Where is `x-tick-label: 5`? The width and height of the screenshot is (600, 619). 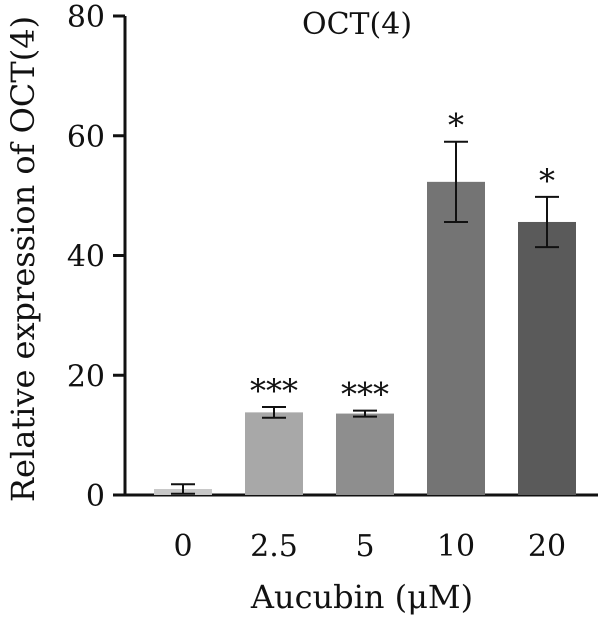 x-tick-label: 5 is located at coordinates (364, 546).